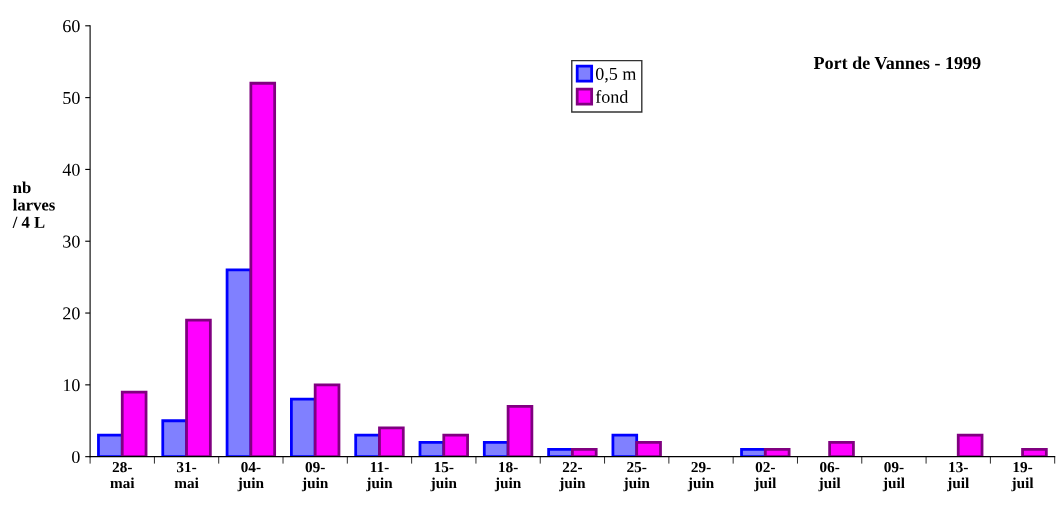 This screenshot has width=1060, height=516. What do you see at coordinates (122, 475) in the screenshot?
I see `x-tick-label: 28-mai` at bounding box center [122, 475].